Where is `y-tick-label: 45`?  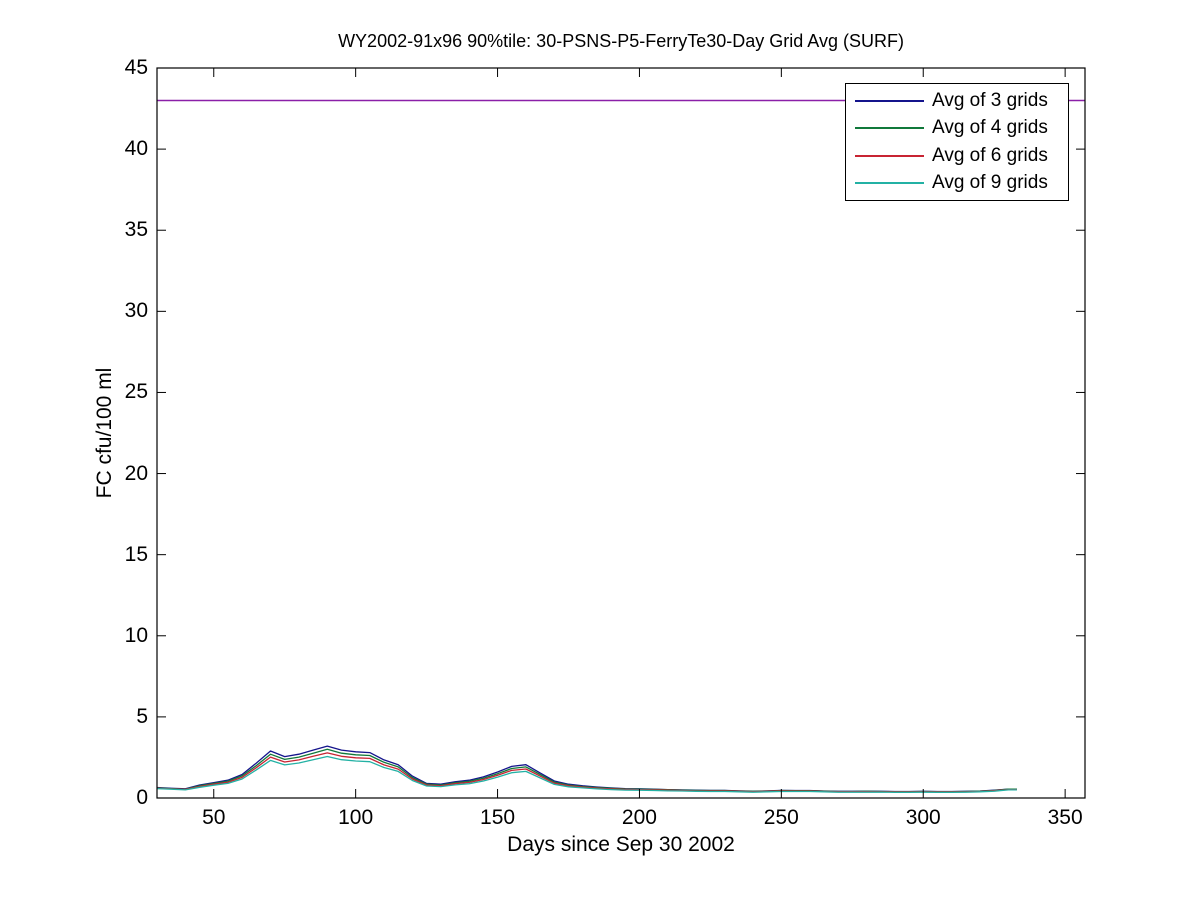 y-tick-label: 45 is located at coordinates (136, 67).